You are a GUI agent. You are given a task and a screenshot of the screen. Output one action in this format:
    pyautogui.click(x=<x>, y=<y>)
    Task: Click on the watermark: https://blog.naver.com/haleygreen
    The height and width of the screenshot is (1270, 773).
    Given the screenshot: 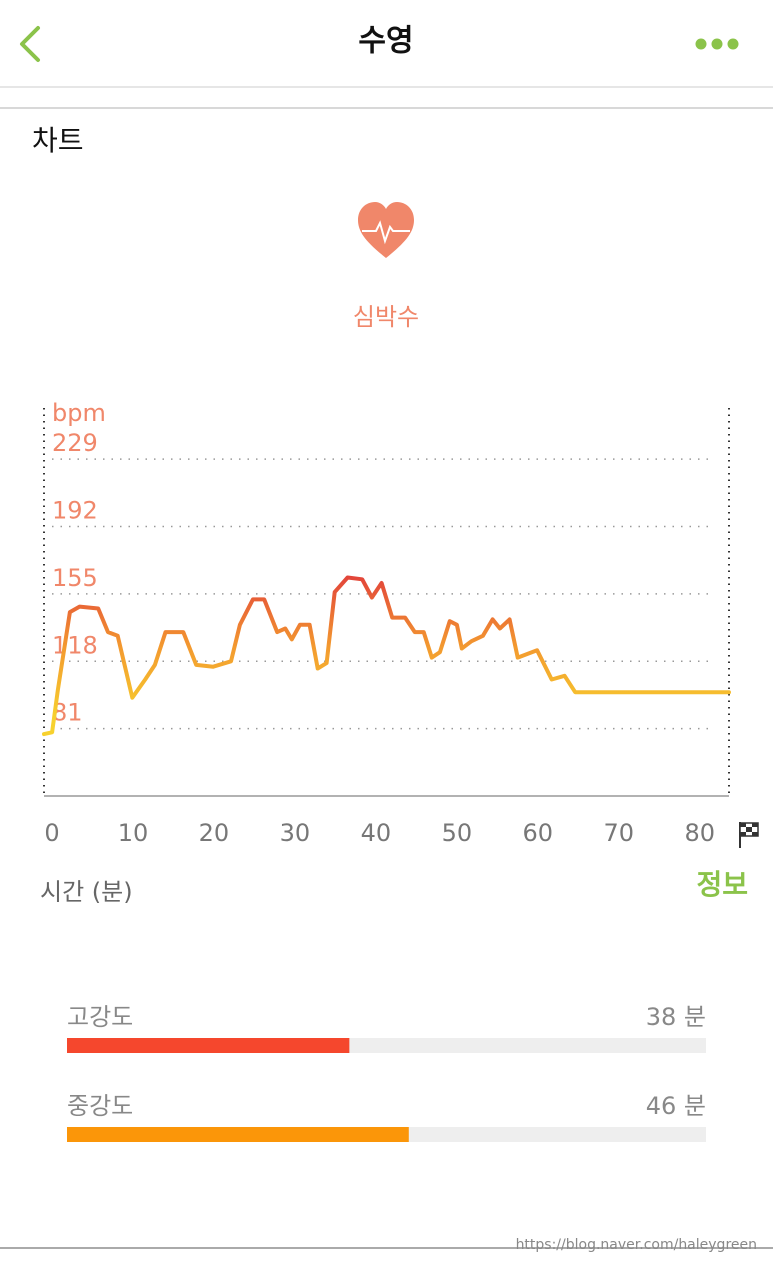 What is the action you would take?
    pyautogui.click(x=636, y=1245)
    